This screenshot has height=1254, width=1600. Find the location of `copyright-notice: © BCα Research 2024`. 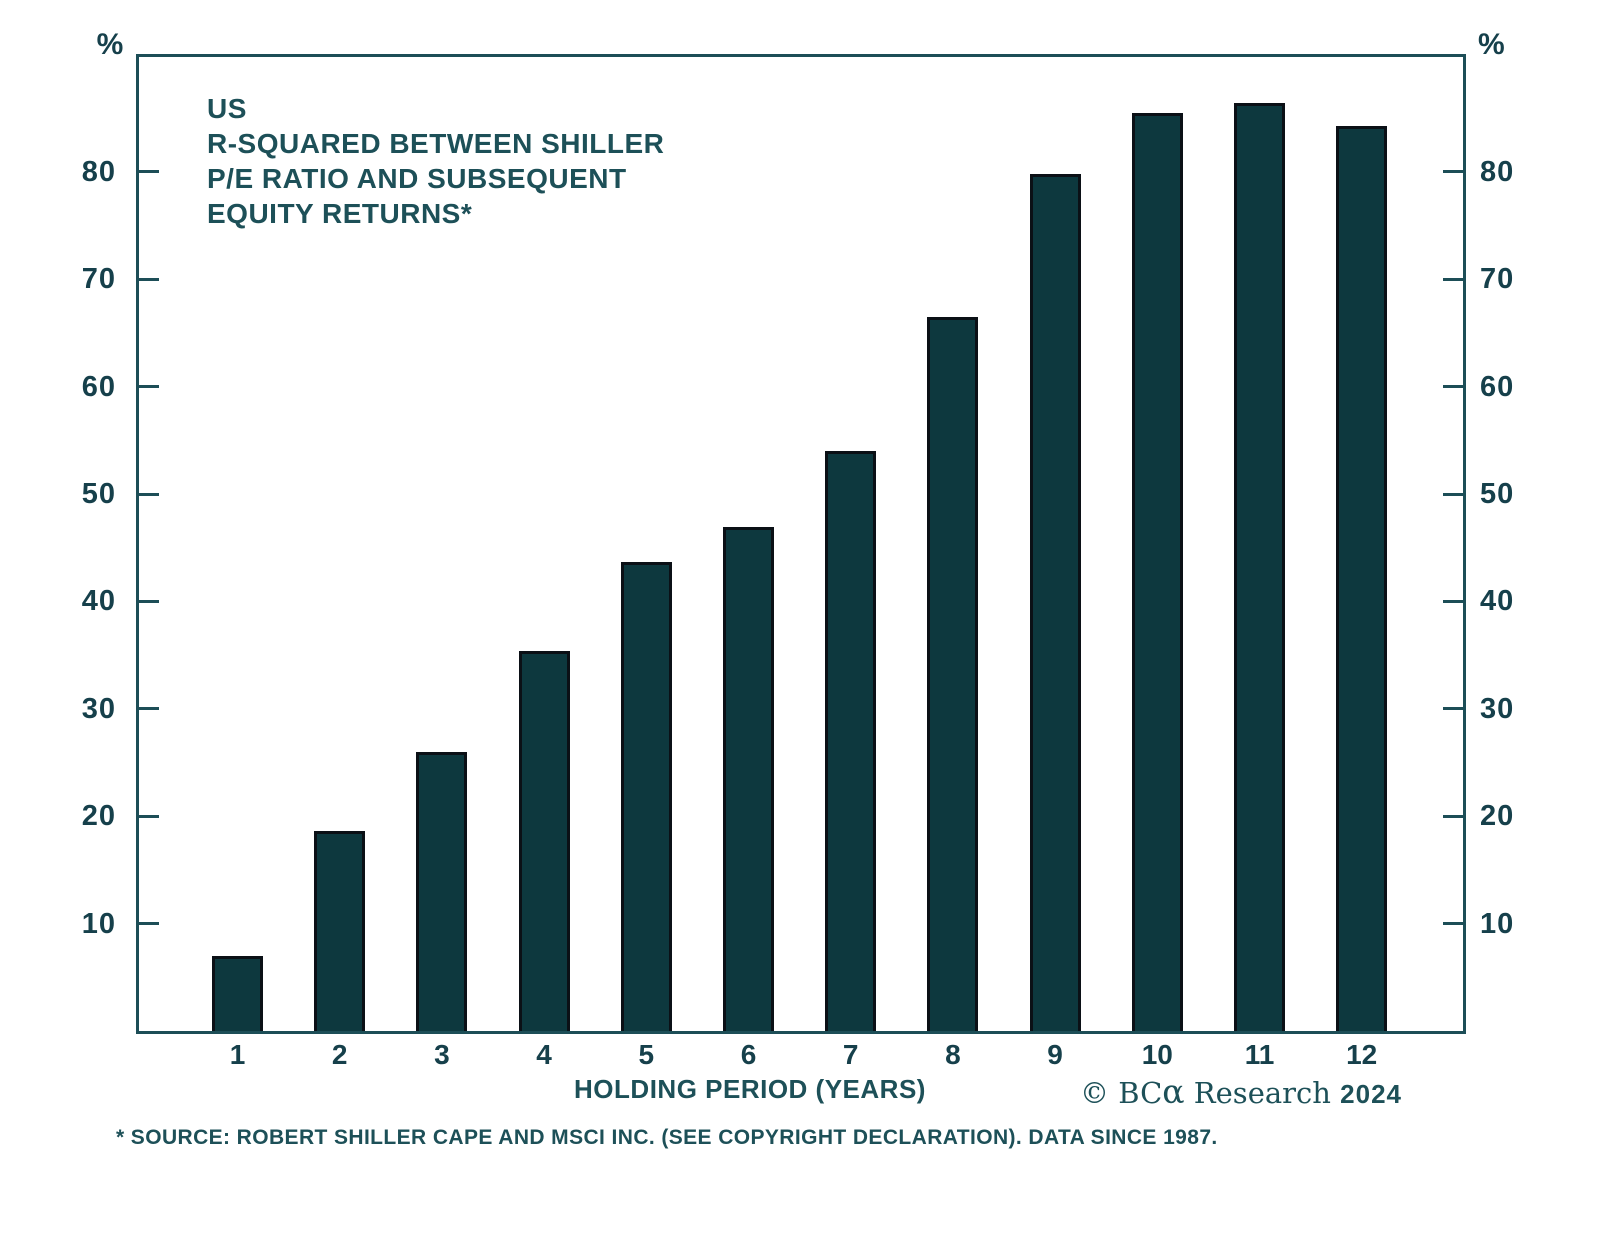

copyright-notice: © BCα Research 2024 is located at coordinates (1241, 1091).